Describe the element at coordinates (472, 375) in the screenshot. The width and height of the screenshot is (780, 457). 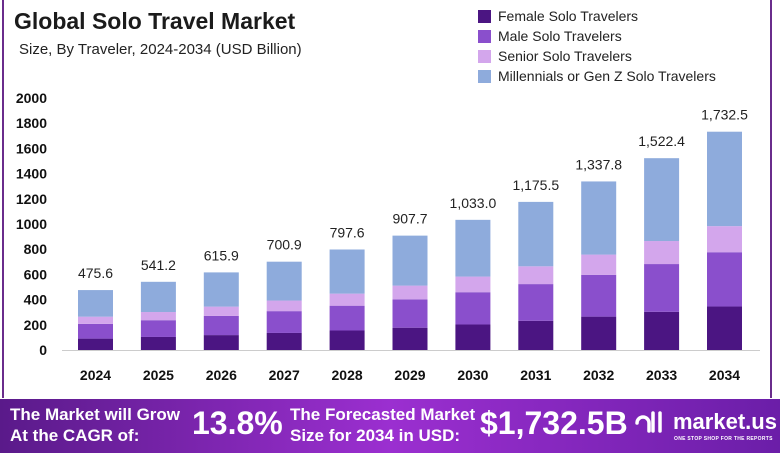
I see `x-tick-label: 2030` at that location.